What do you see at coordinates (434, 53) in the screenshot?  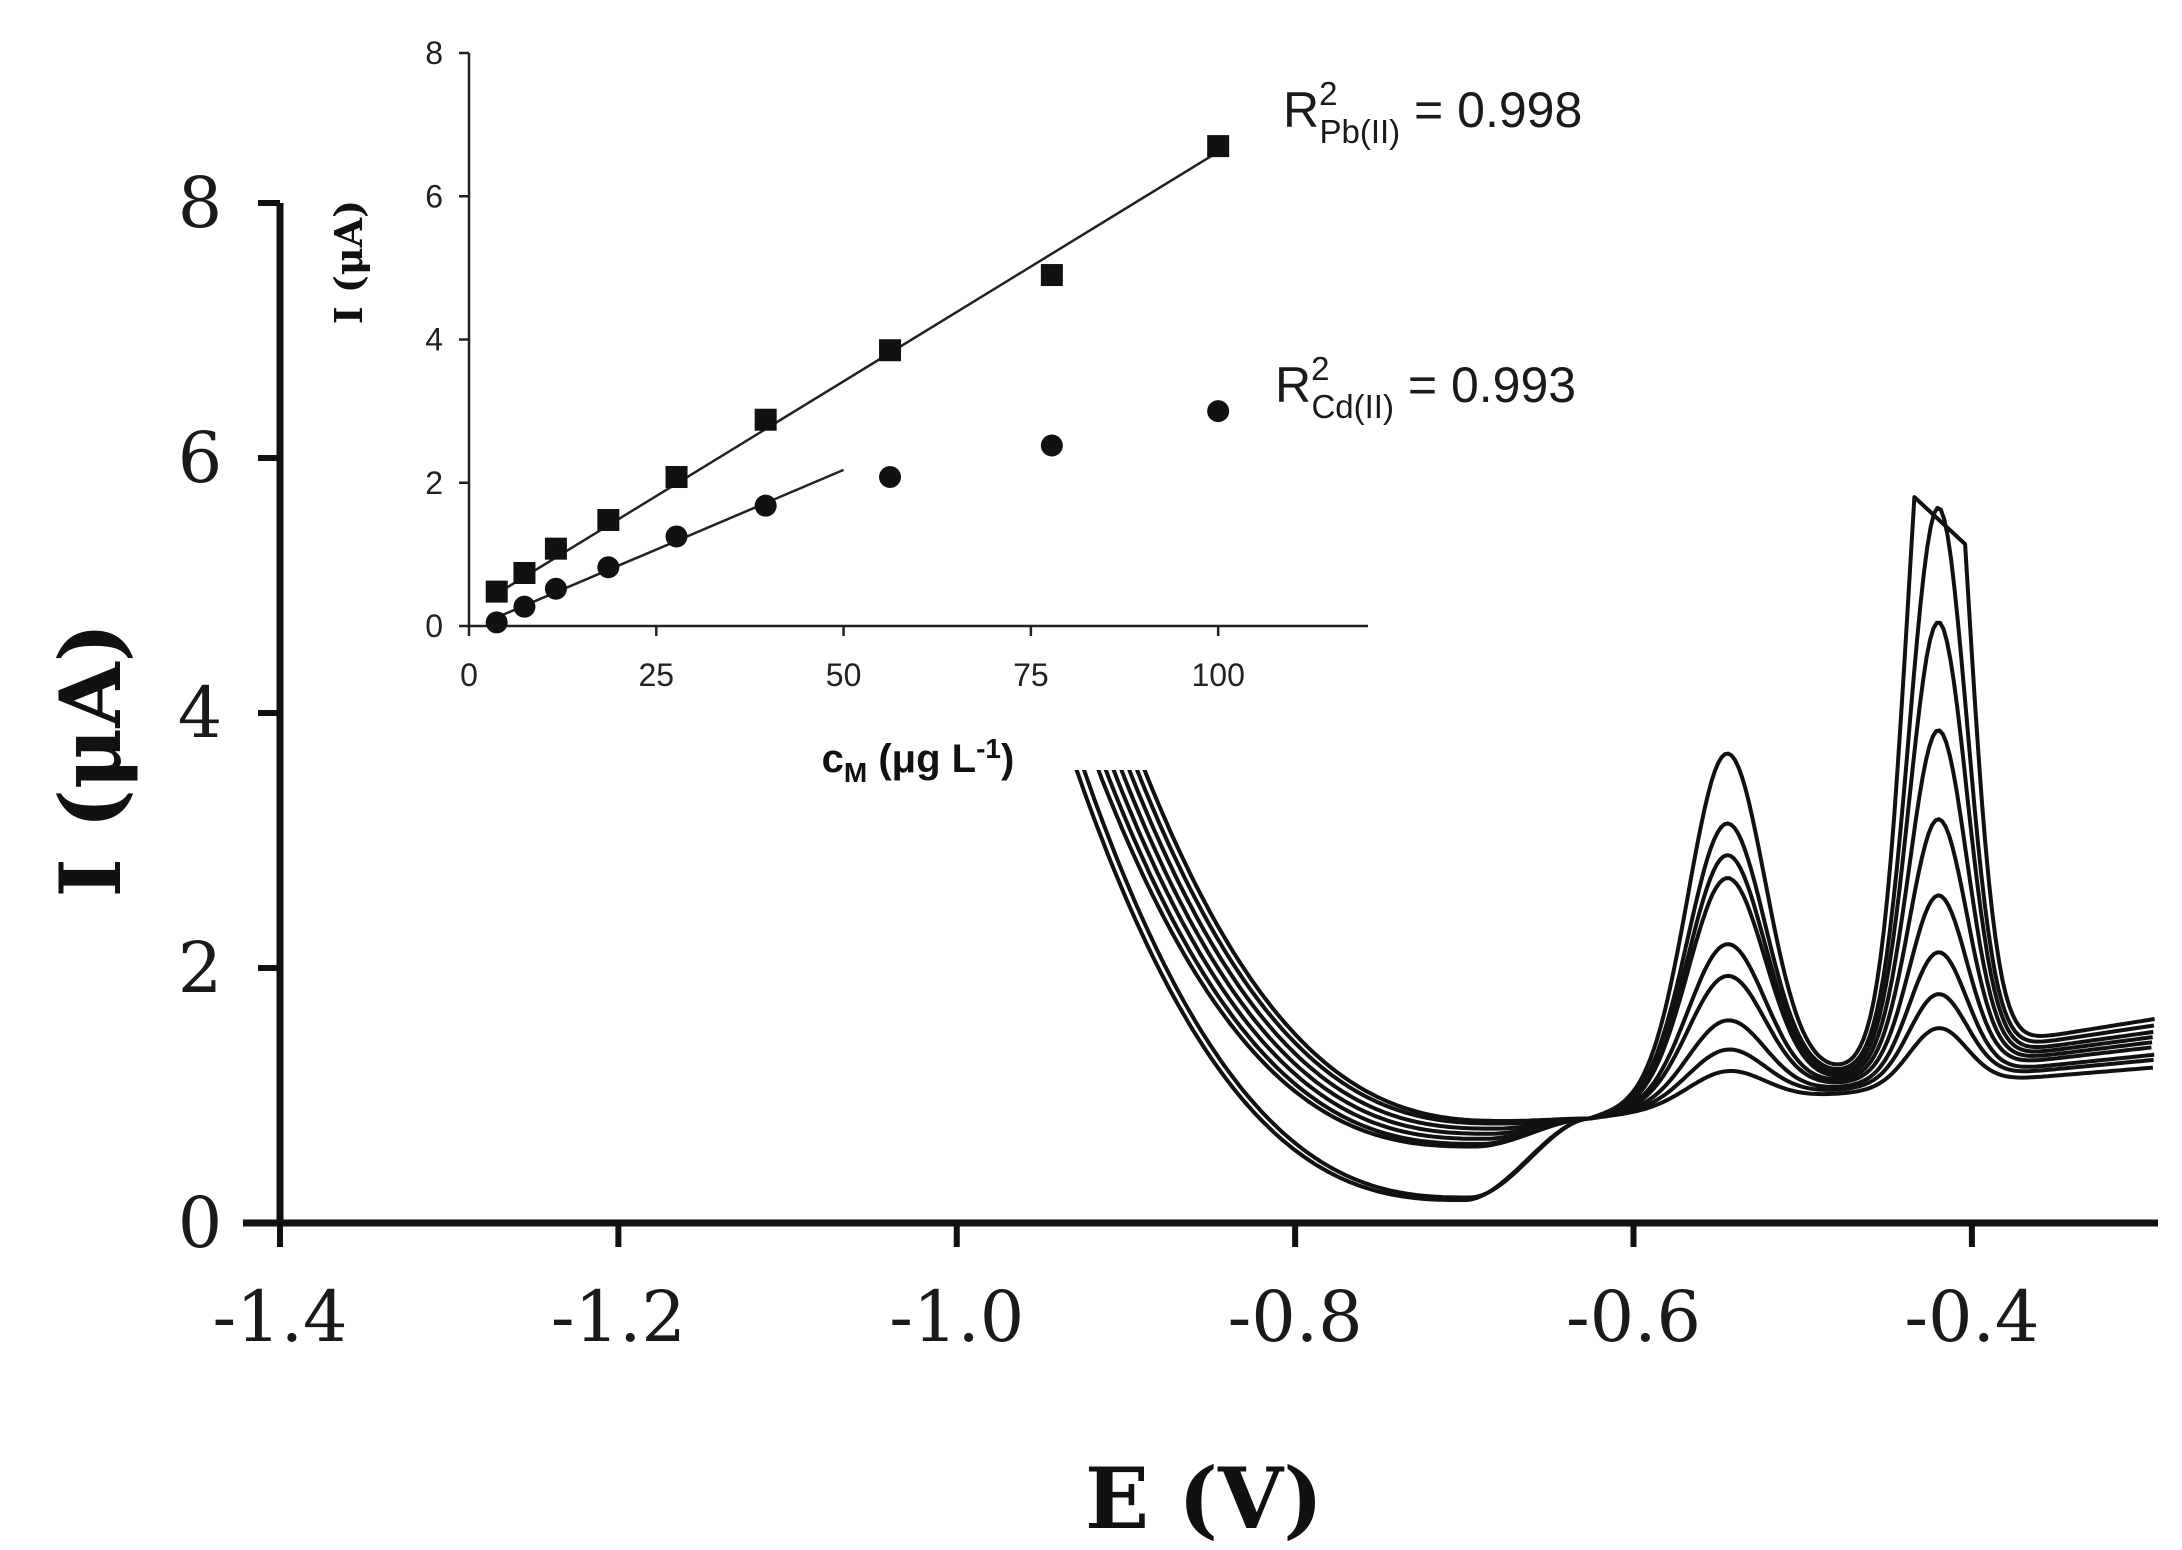 I see `inset-y-tick-label: 8` at bounding box center [434, 53].